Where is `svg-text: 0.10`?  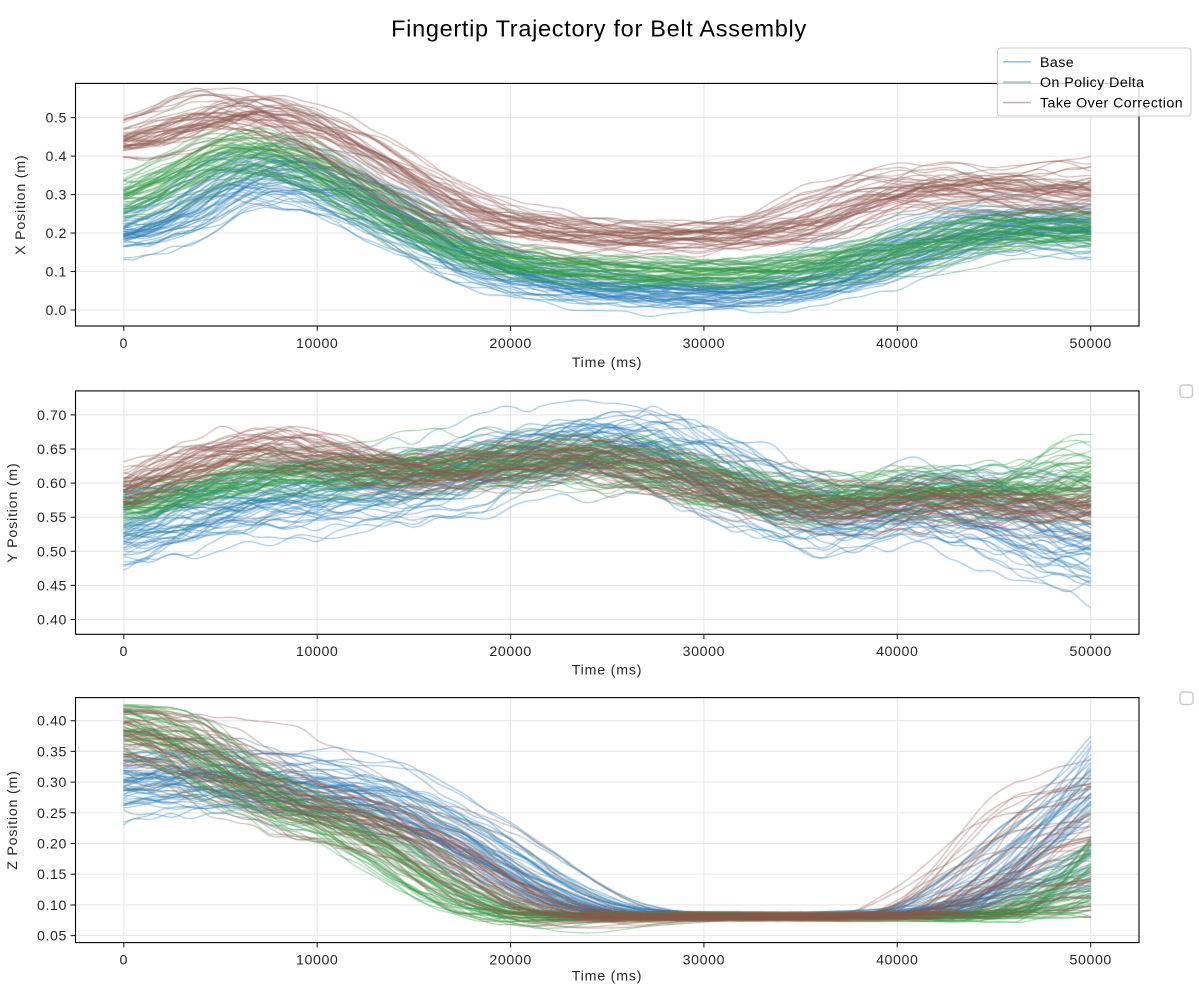 svg-text: 0.10 is located at coordinates (52, 906).